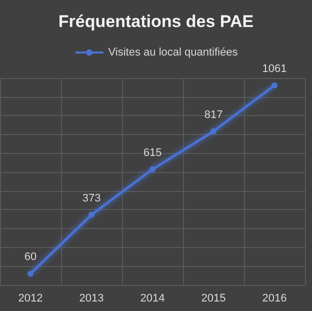 The image size is (312, 311). I want to click on x-tick-label: 2014, so click(152, 298).